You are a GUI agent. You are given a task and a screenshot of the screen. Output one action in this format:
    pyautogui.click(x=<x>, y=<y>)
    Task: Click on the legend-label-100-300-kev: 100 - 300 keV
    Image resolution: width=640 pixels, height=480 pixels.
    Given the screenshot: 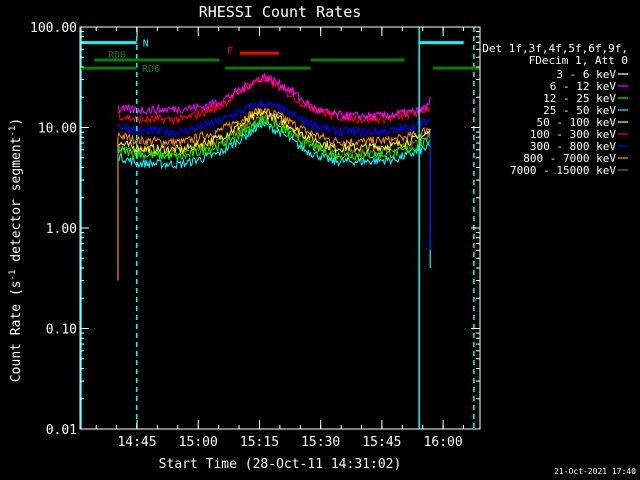 What is the action you would take?
    pyautogui.click(x=573, y=134)
    